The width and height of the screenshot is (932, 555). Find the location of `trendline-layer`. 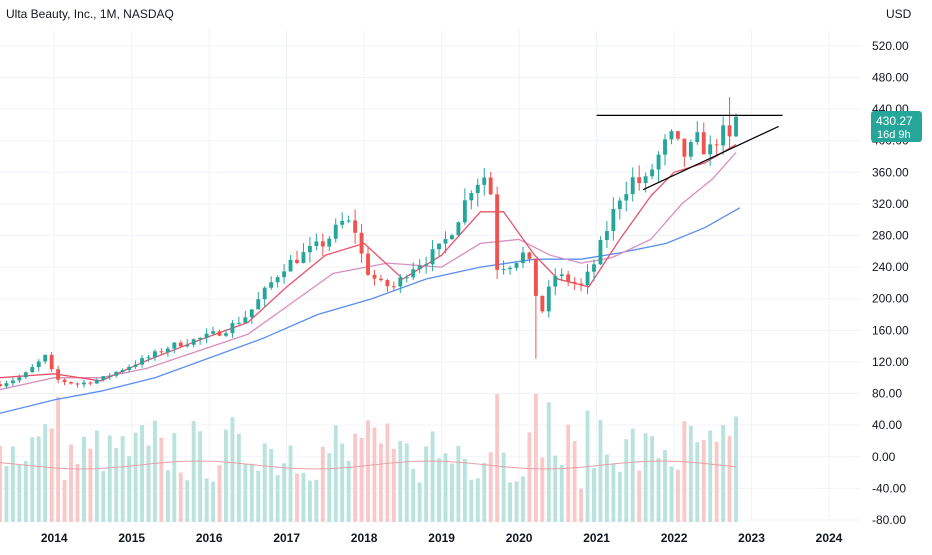

trendline-layer is located at coordinates (689, 152).